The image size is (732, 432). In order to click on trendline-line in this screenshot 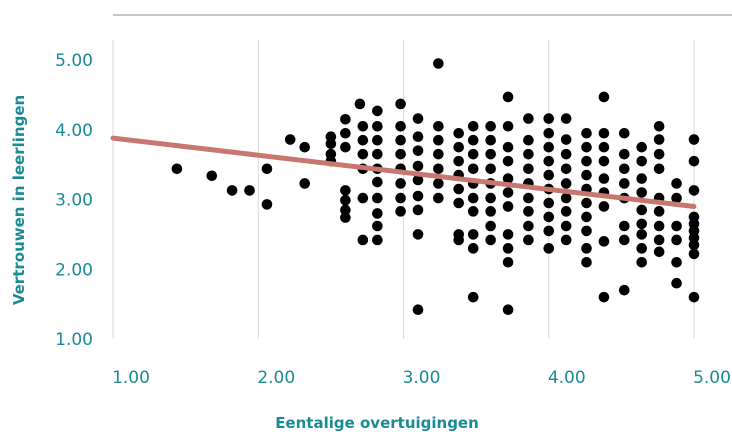, I will do `click(403, 172)`.